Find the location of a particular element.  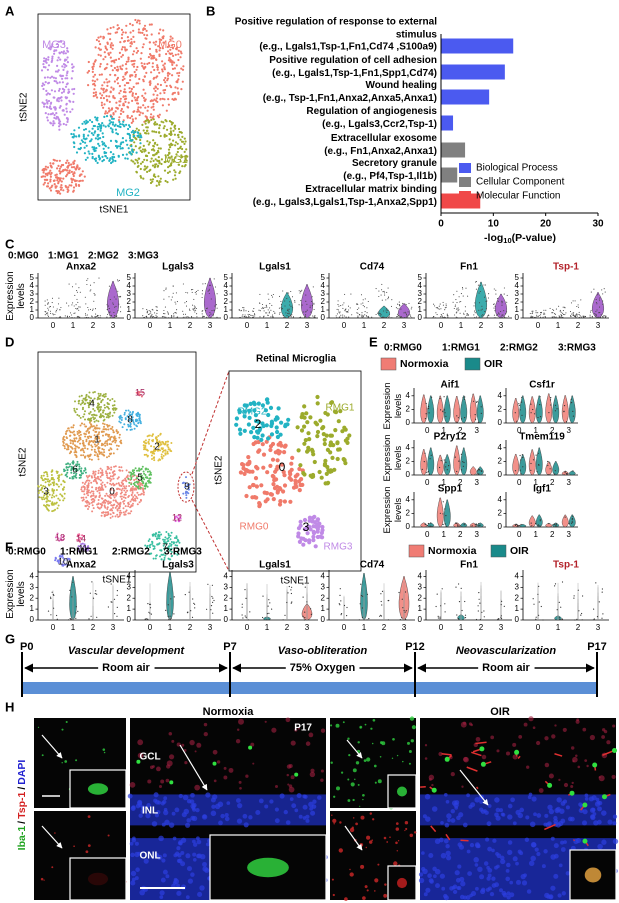

gene-title: Anxa2 is located at coordinates (81, 267).